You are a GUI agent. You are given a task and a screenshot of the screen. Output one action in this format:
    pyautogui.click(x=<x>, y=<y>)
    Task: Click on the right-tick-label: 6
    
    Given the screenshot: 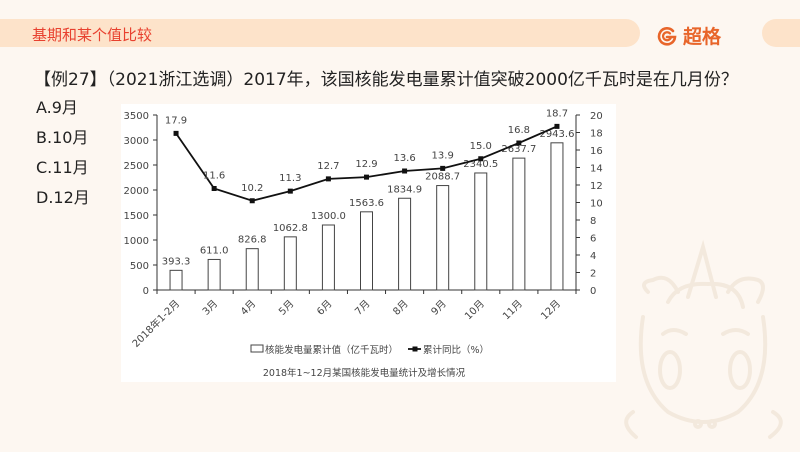 What is the action you would take?
    pyautogui.click(x=593, y=239)
    